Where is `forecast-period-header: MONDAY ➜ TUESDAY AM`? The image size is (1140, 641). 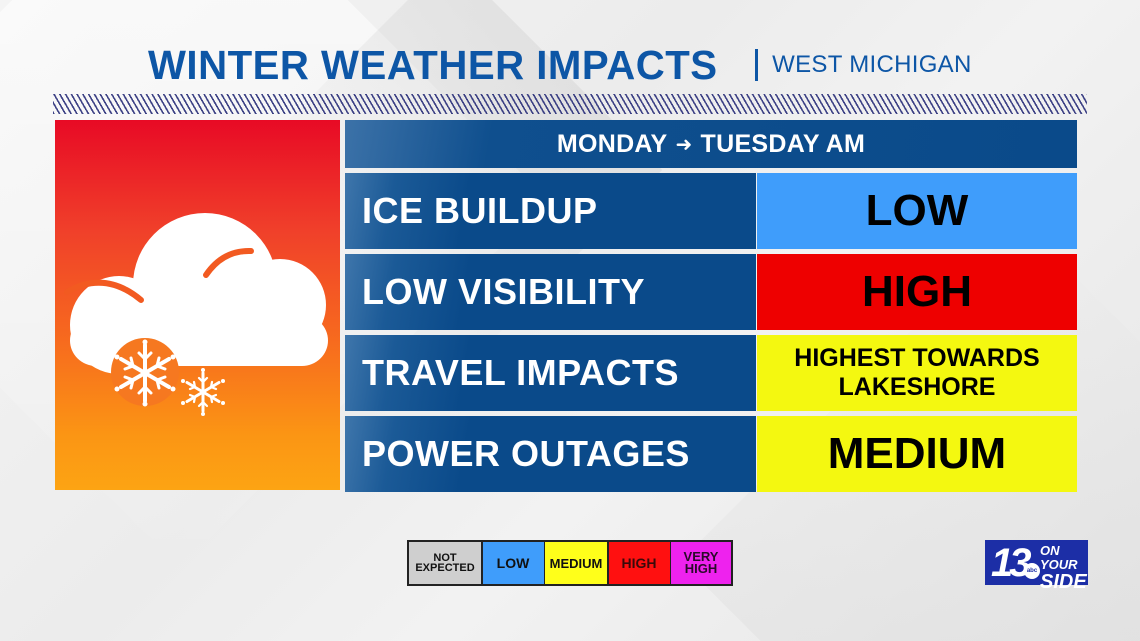
forecast-period-header: MONDAY ➜ TUESDAY AM is located at coordinates (711, 144).